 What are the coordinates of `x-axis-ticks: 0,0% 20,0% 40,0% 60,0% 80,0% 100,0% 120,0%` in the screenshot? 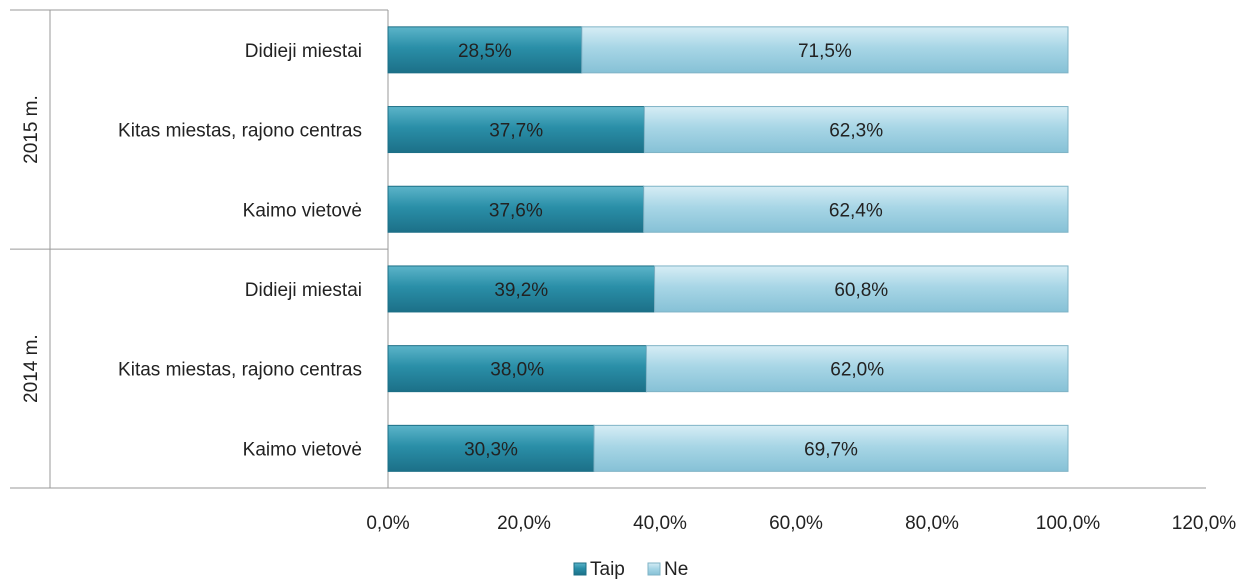 It's located at (801, 523).